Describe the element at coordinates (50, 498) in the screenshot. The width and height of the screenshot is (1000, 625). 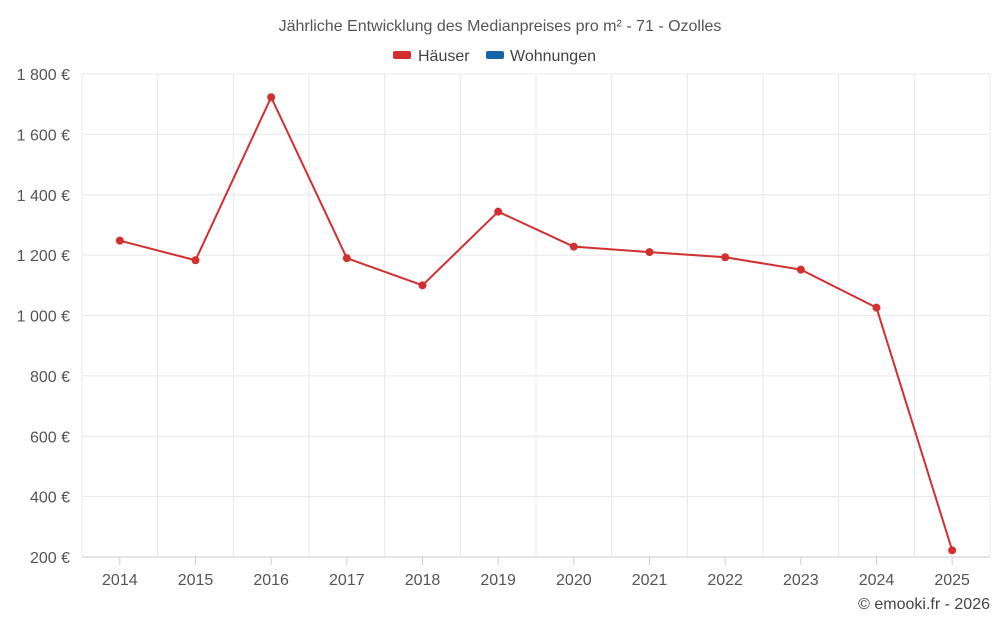
I see `y-tick-label: 400 €` at that location.